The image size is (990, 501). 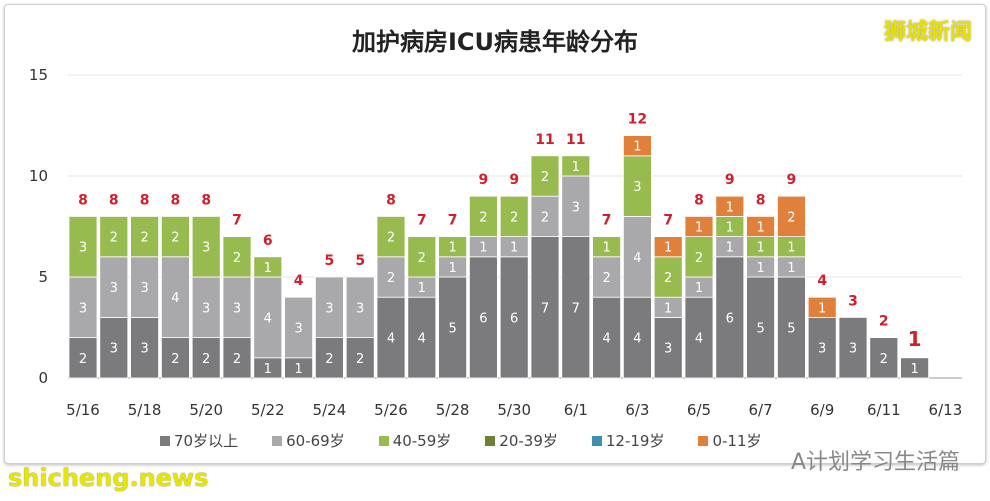 I want to click on x-tick-label: 5/20, so click(x=206, y=410).